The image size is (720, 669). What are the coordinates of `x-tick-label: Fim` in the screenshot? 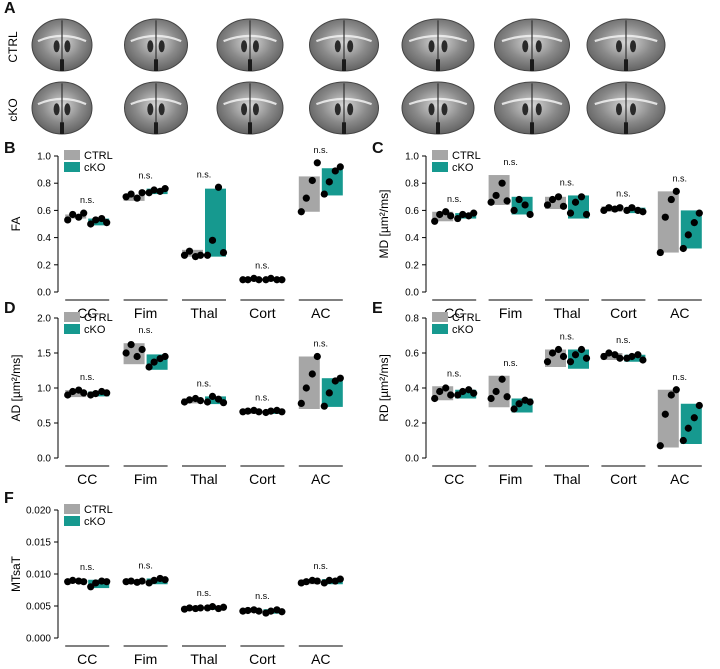 It's located at (145, 313).